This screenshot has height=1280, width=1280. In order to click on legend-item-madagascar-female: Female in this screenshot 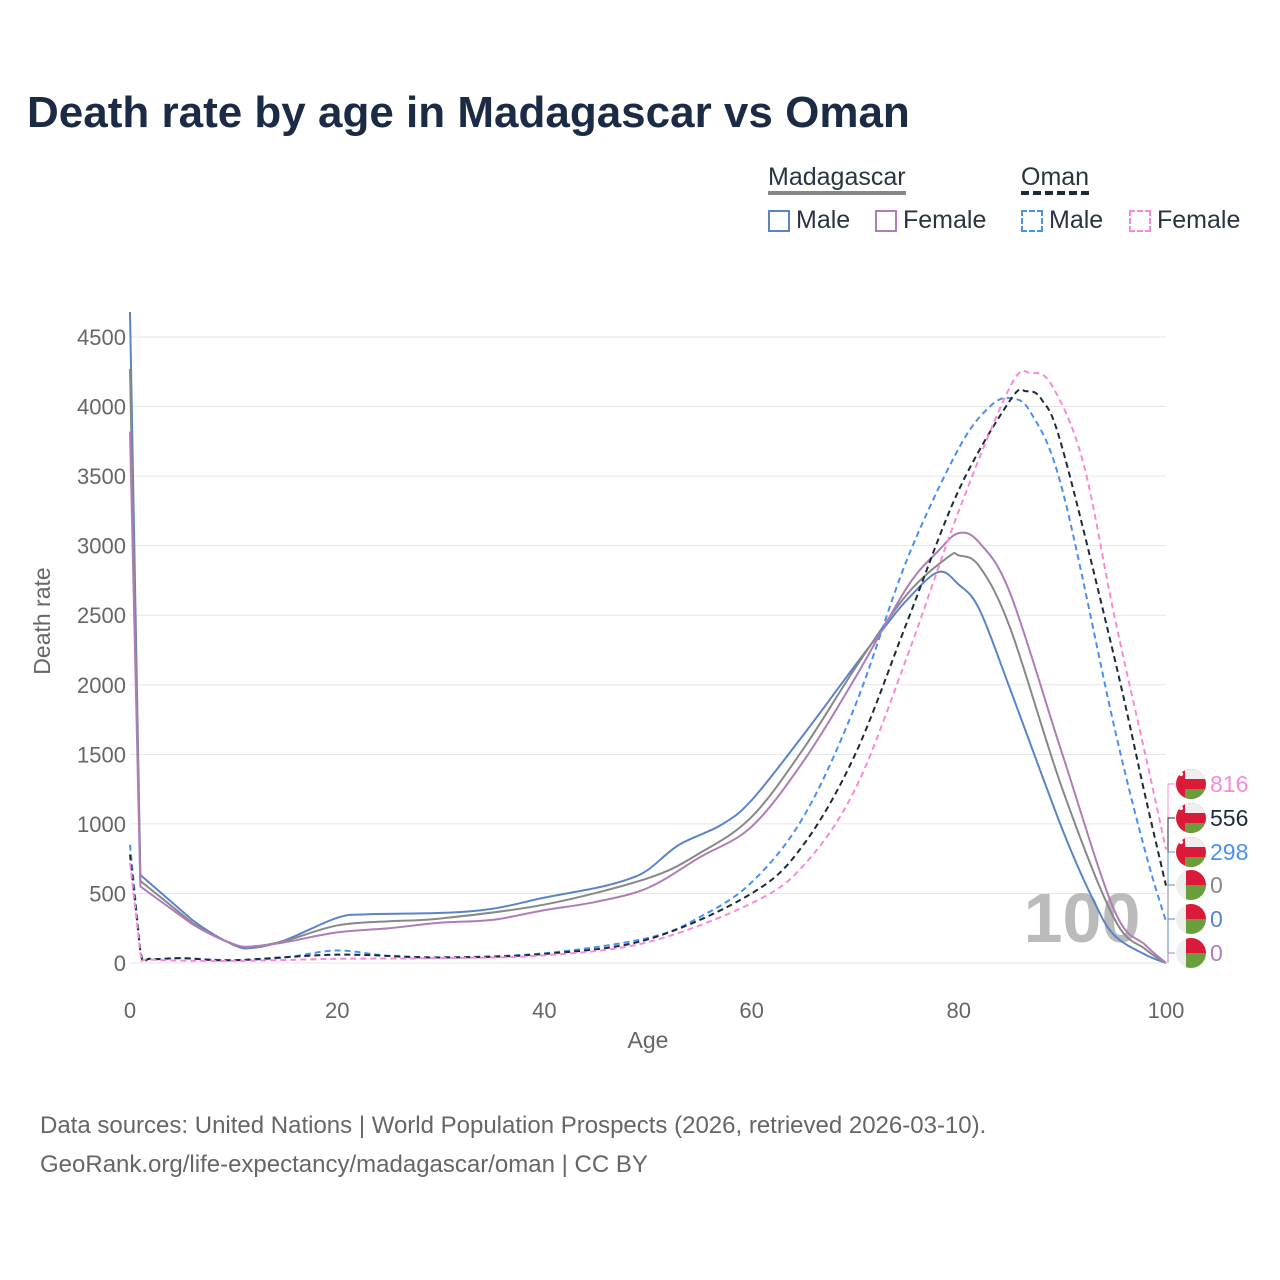, I will do `click(930, 220)`.